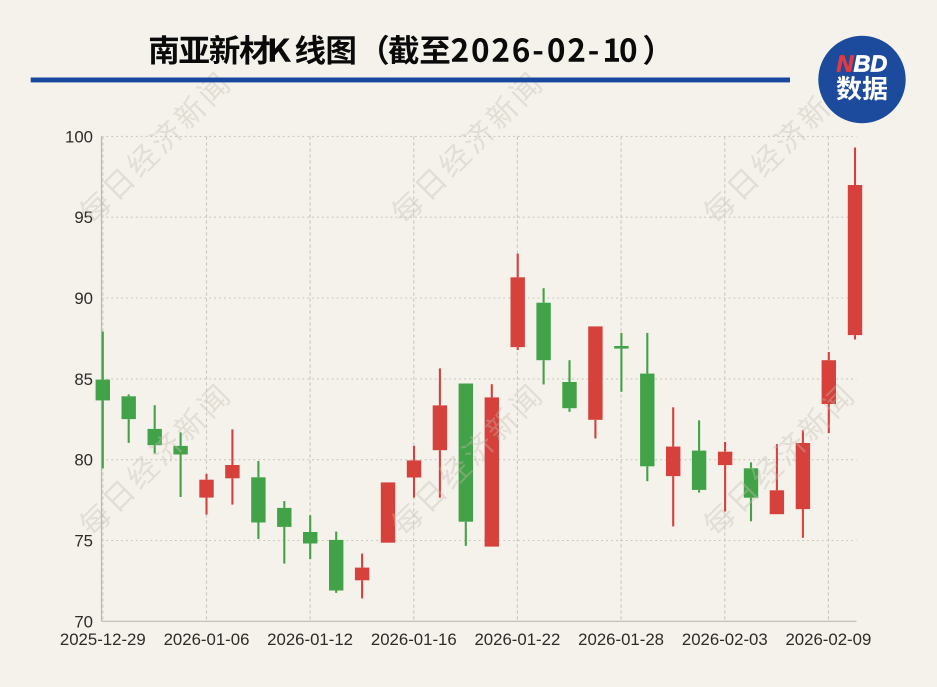 This screenshot has height=687, width=937. I want to click on svg-text: 2026-01-12, so click(310, 639).